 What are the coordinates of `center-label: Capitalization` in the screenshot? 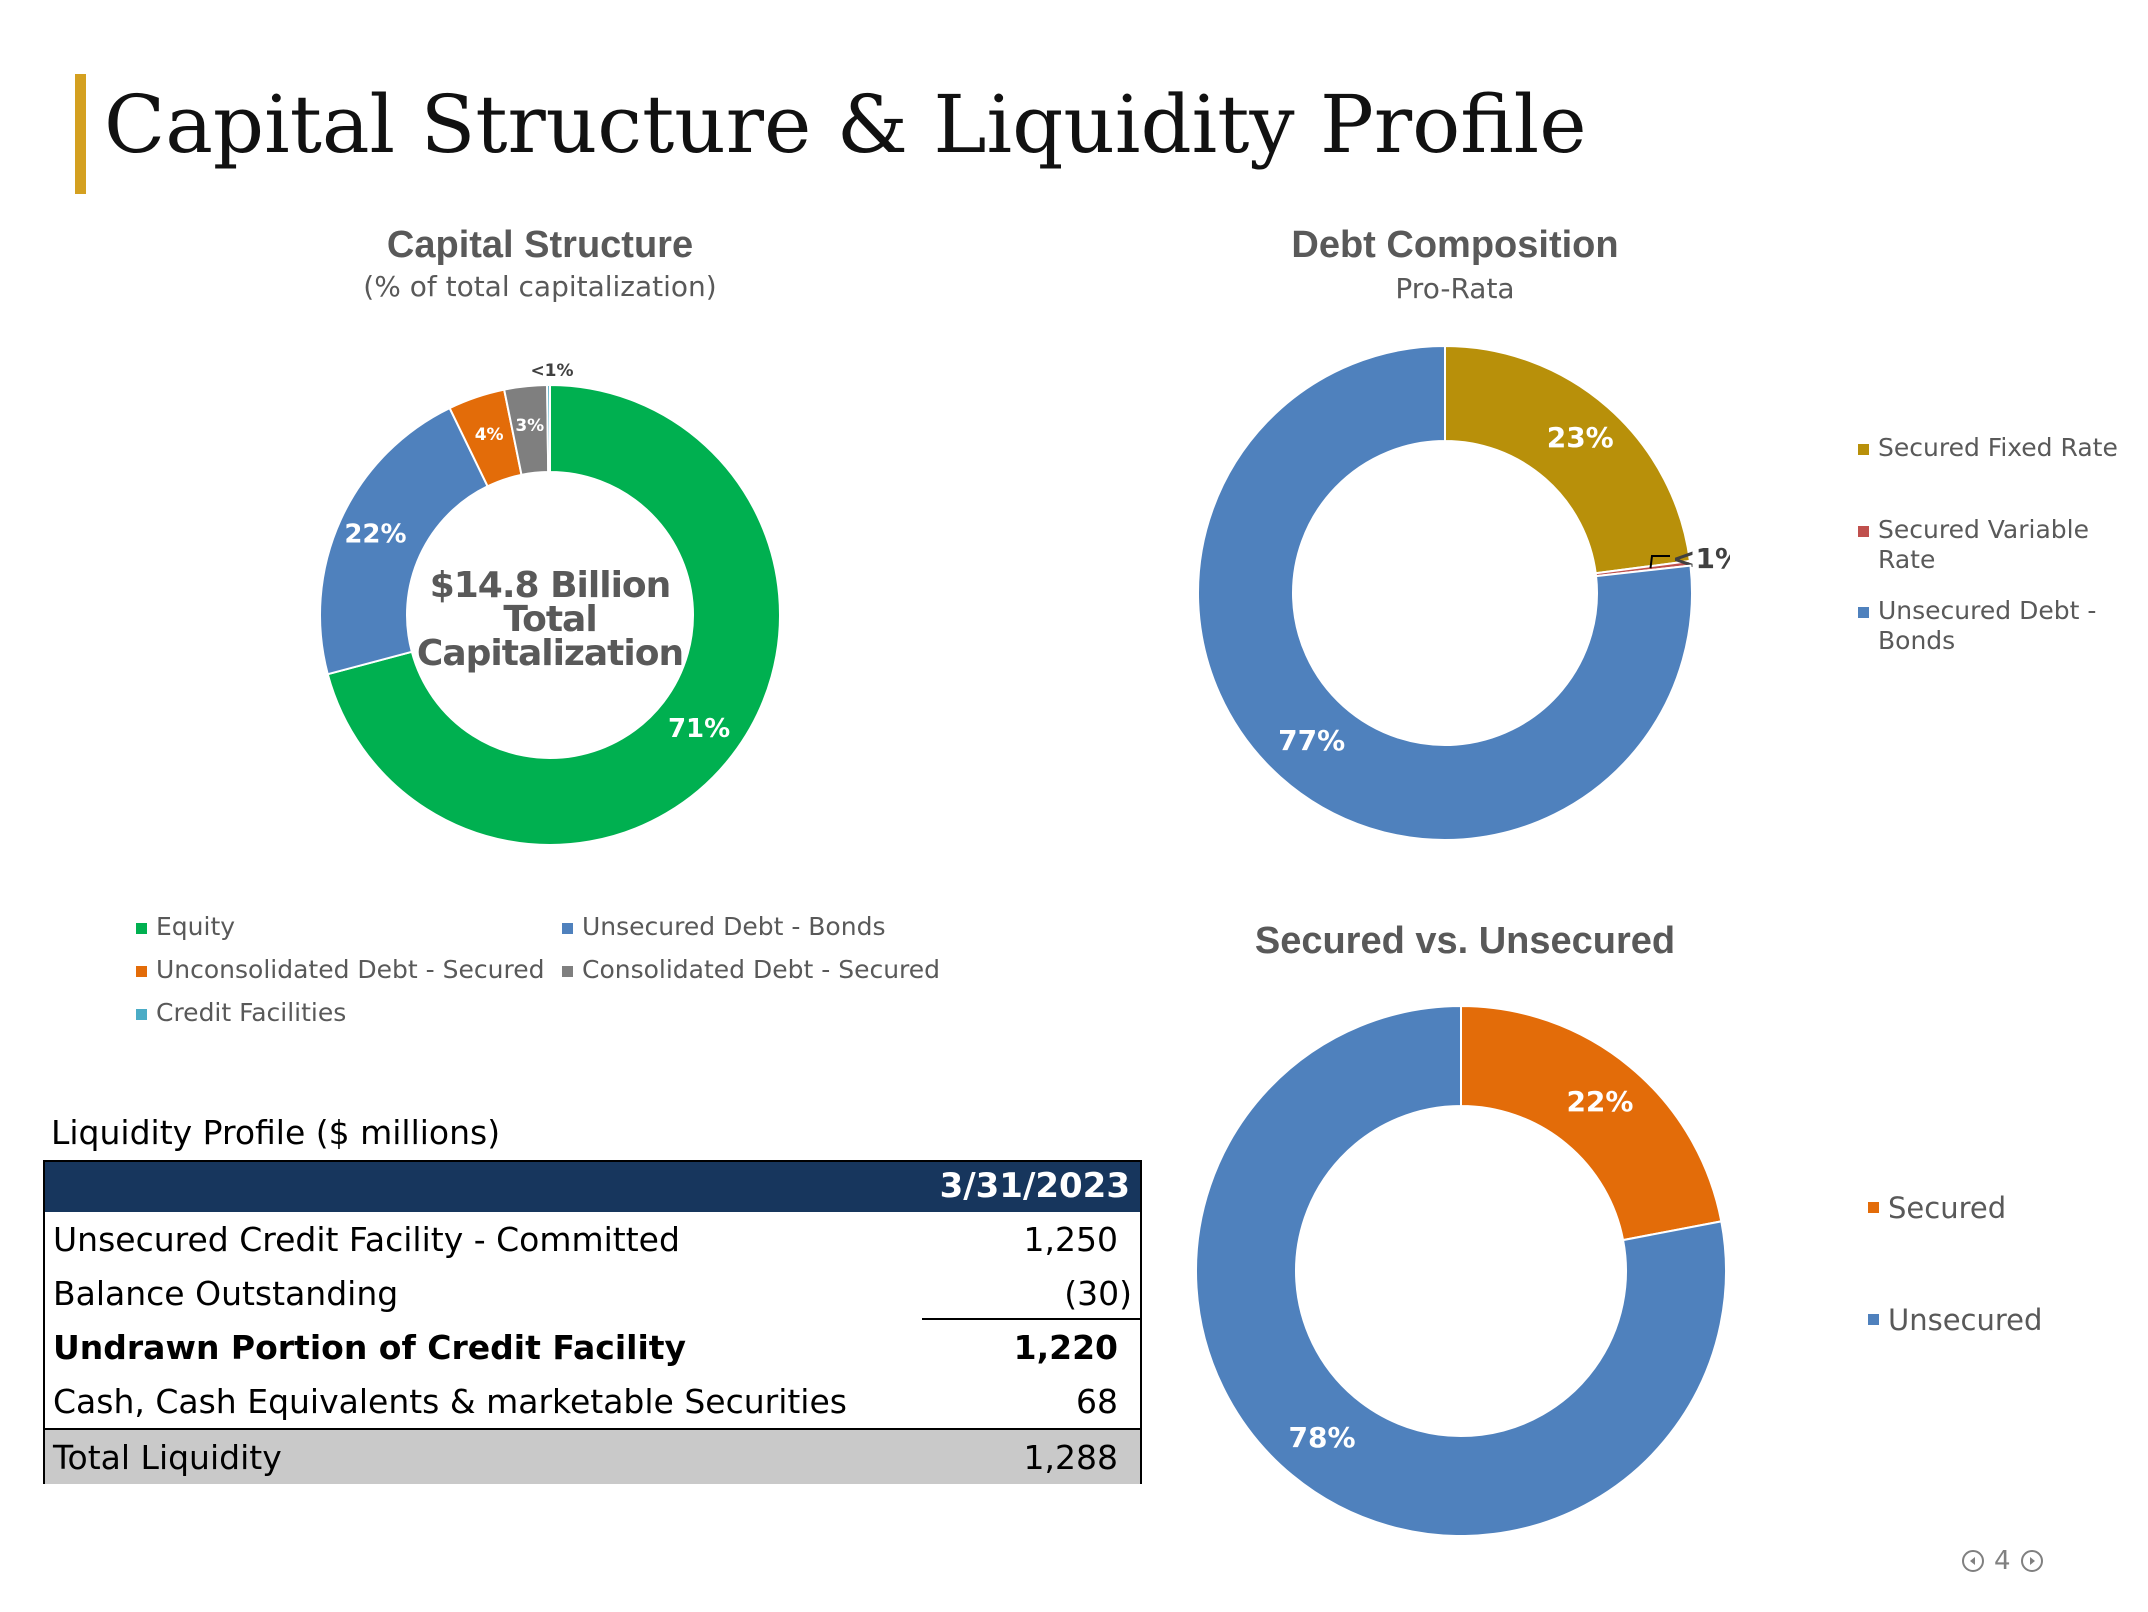 It's located at (550, 653).